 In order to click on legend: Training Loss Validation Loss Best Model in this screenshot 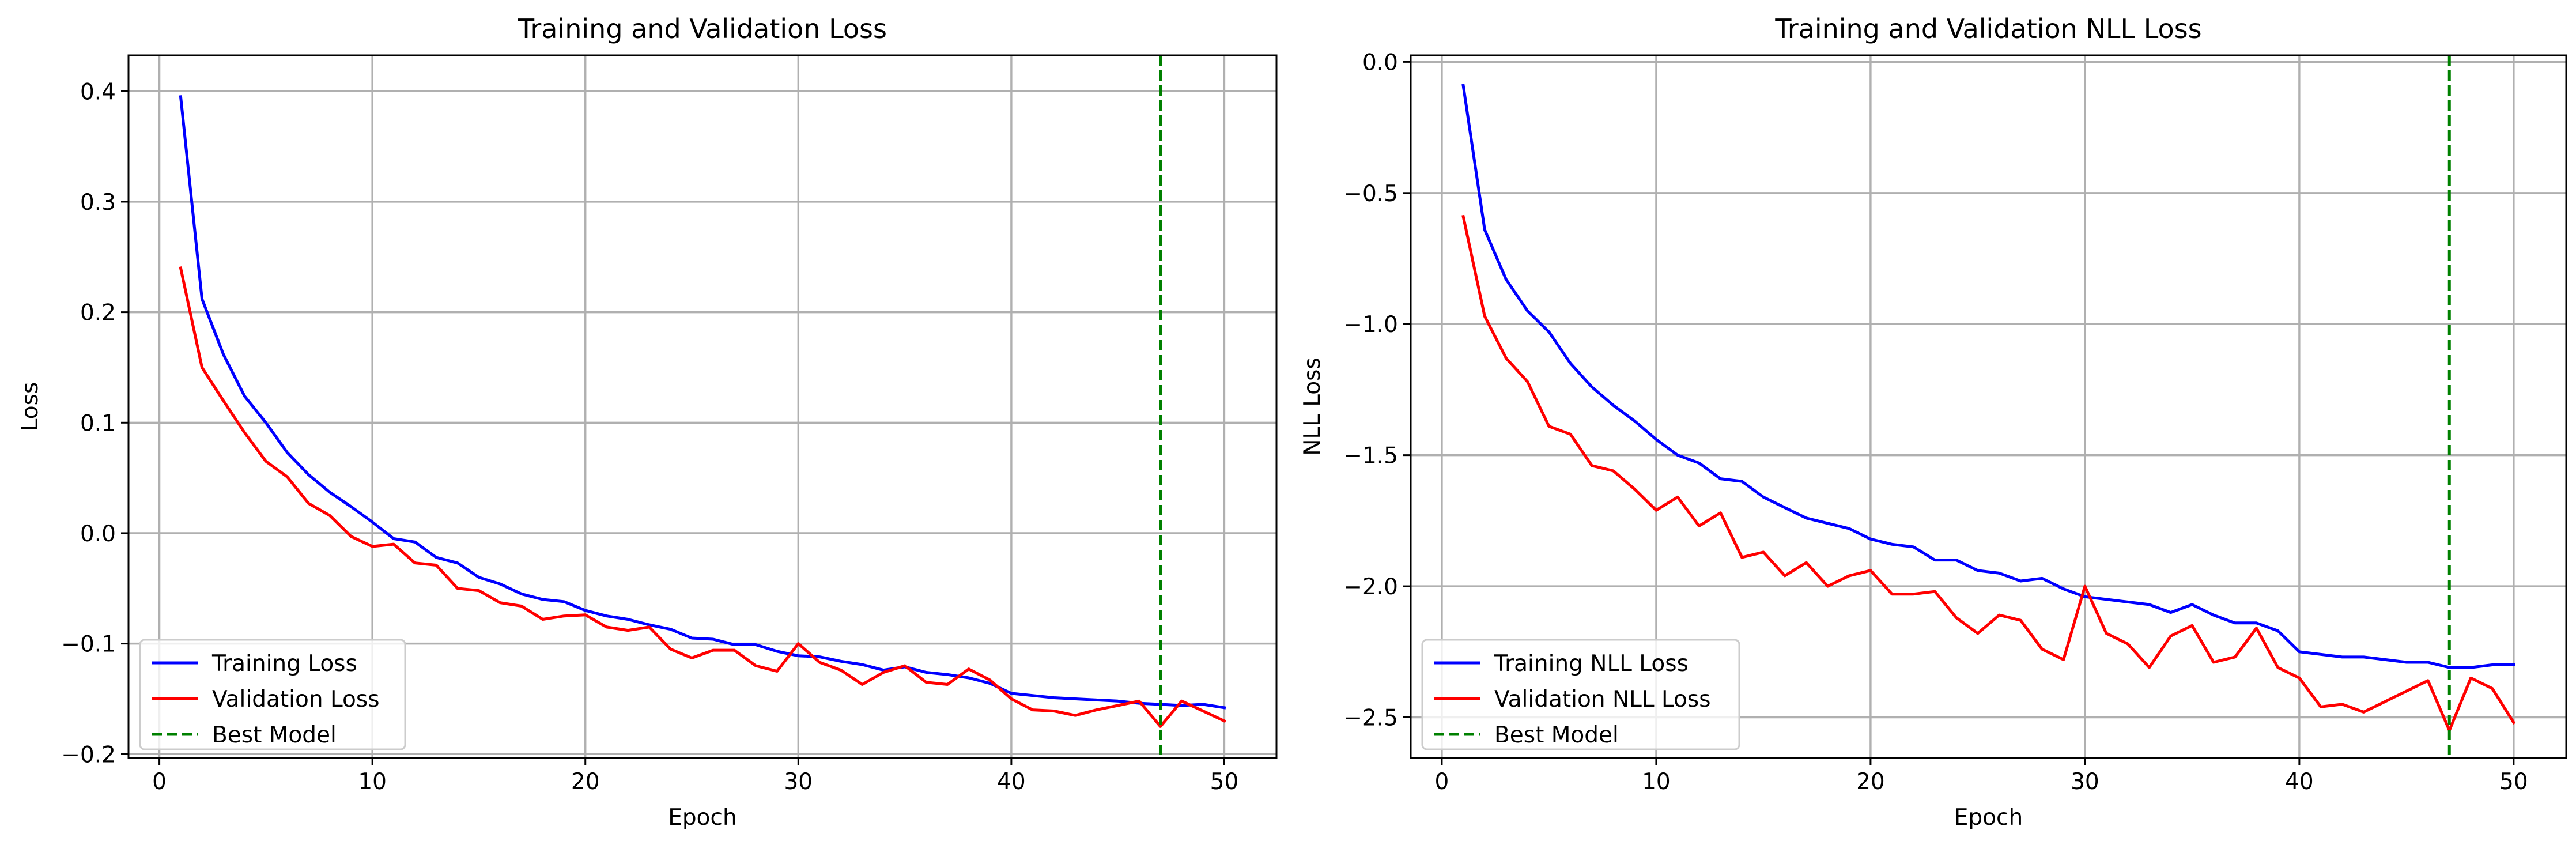, I will do `click(272, 695)`.